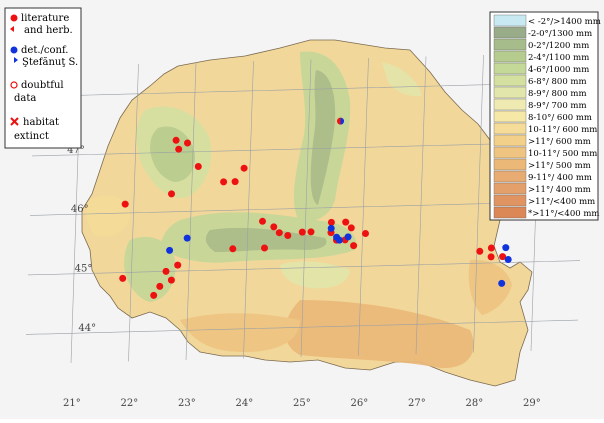 This screenshot has width=604, height=423. What do you see at coordinates (14, 85) in the screenshot?
I see `legend-open-circle-icon` at bounding box center [14, 85].